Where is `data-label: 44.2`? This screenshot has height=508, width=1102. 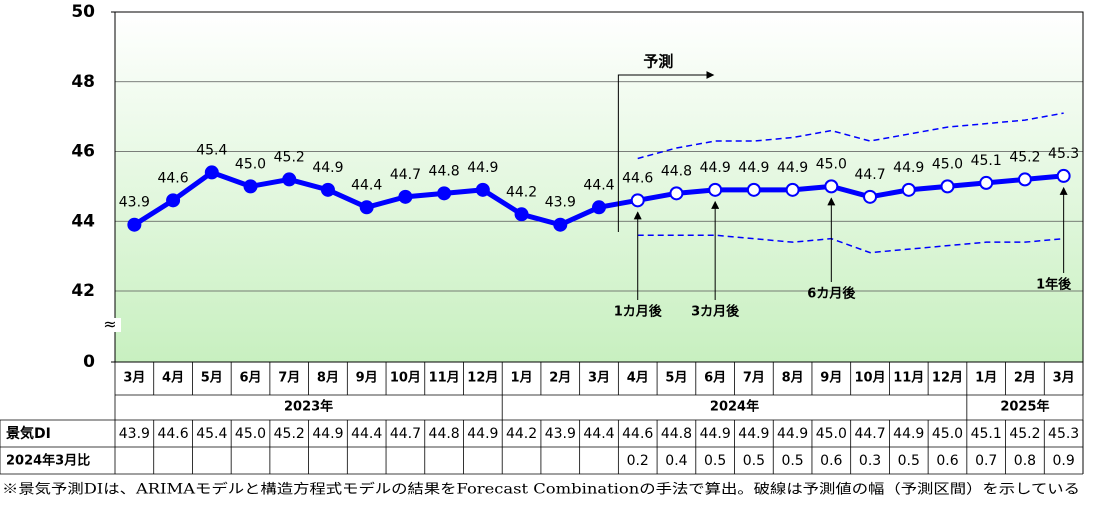
data-label: 44.2 is located at coordinates (521, 192).